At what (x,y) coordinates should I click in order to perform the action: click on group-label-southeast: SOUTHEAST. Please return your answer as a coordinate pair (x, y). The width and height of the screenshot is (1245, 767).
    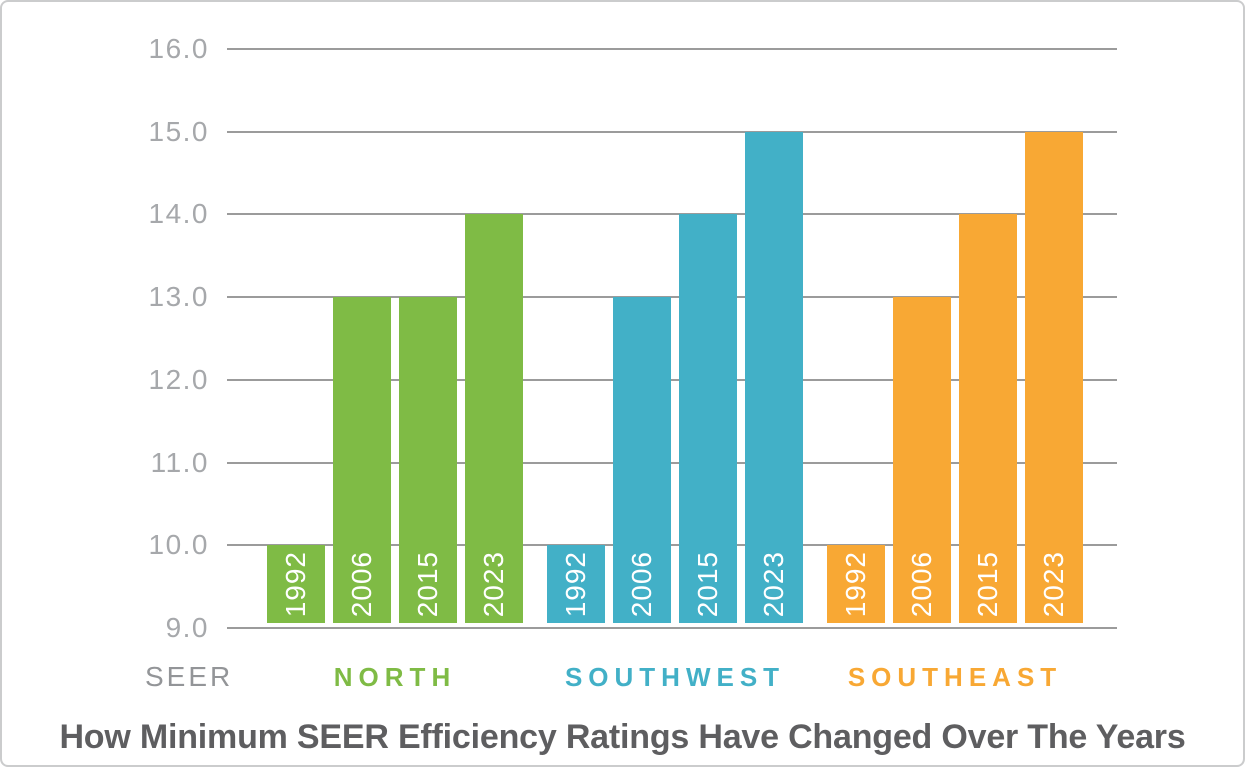
    Looking at the image, I should click on (955, 677).